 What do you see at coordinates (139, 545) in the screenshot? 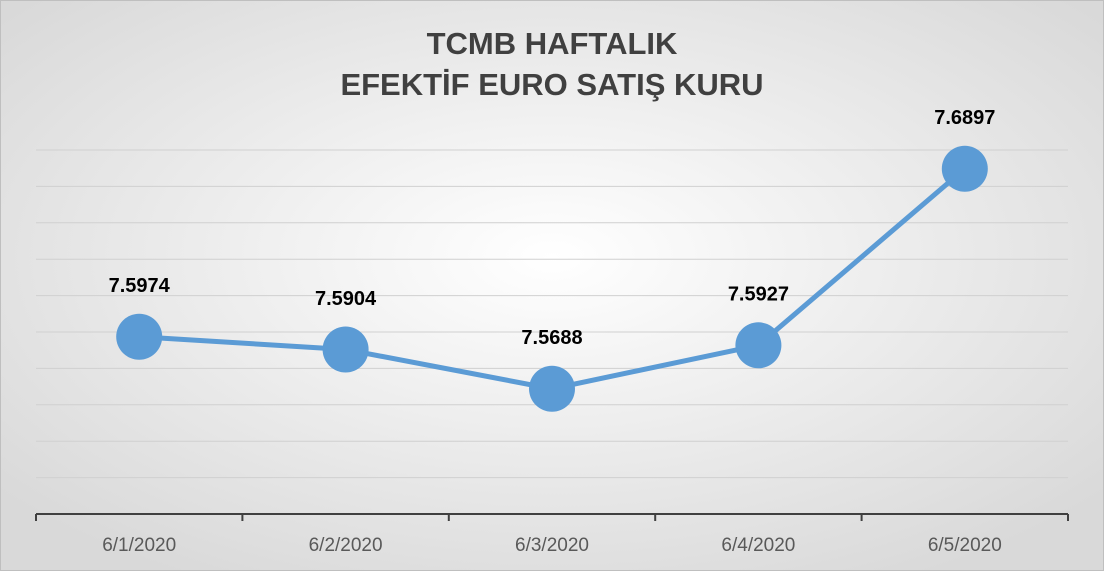
I see `x-tick-label: 6/1/2020` at bounding box center [139, 545].